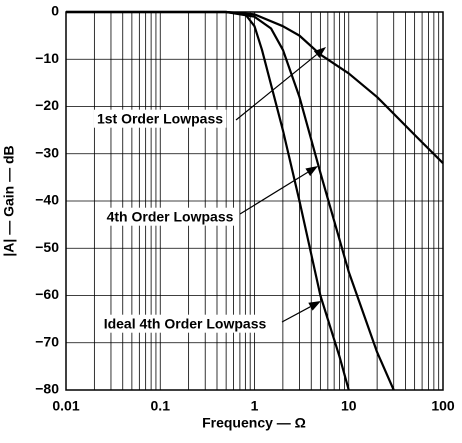 The image size is (462, 443). What do you see at coordinates (161, 406) in the screenshot?
I see `x-tick-label: 0.1` at bounding box center [161, 406].